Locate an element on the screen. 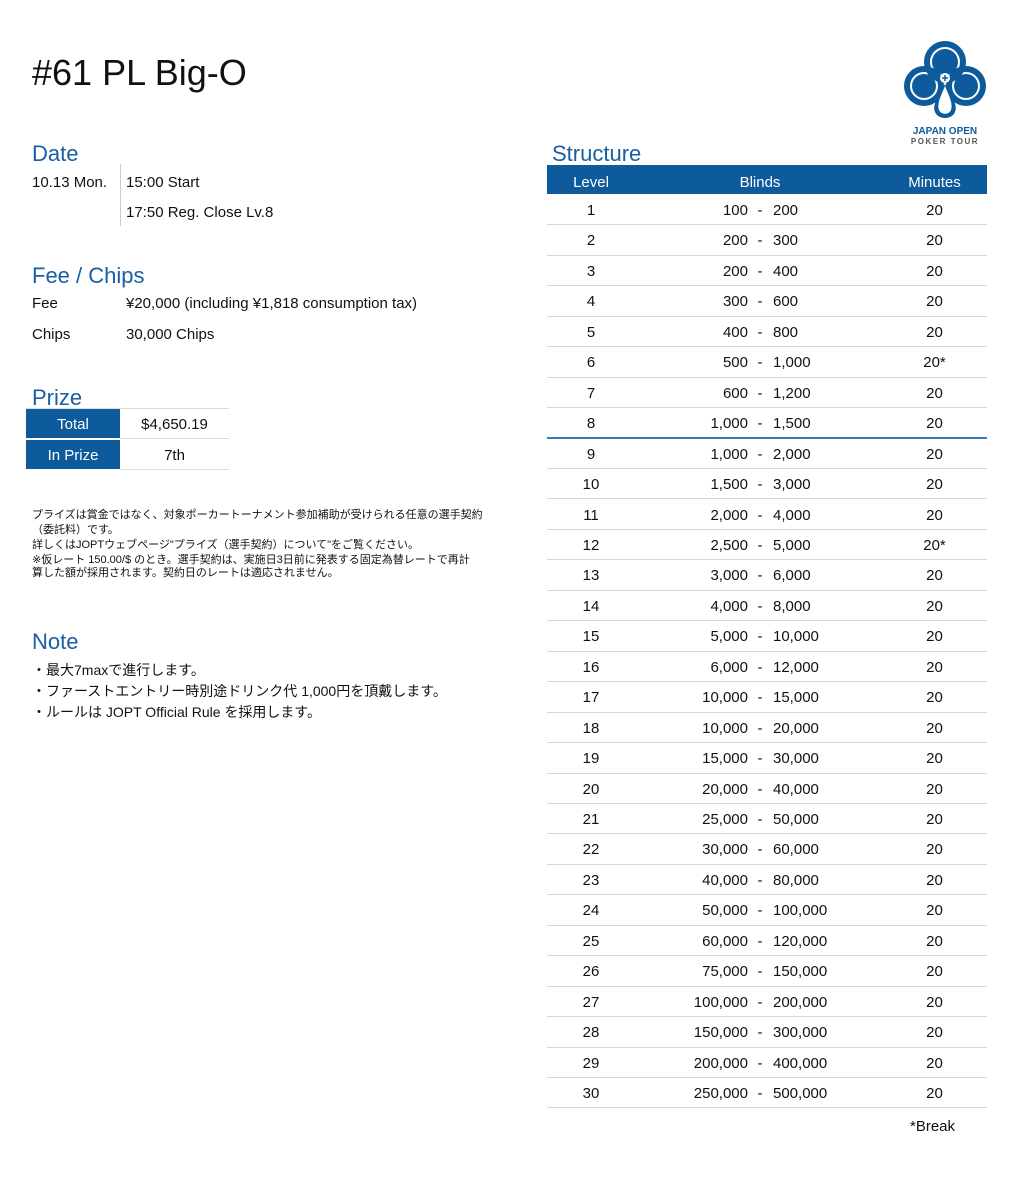  level-cell: 1 is located at coordinates (591, 210).